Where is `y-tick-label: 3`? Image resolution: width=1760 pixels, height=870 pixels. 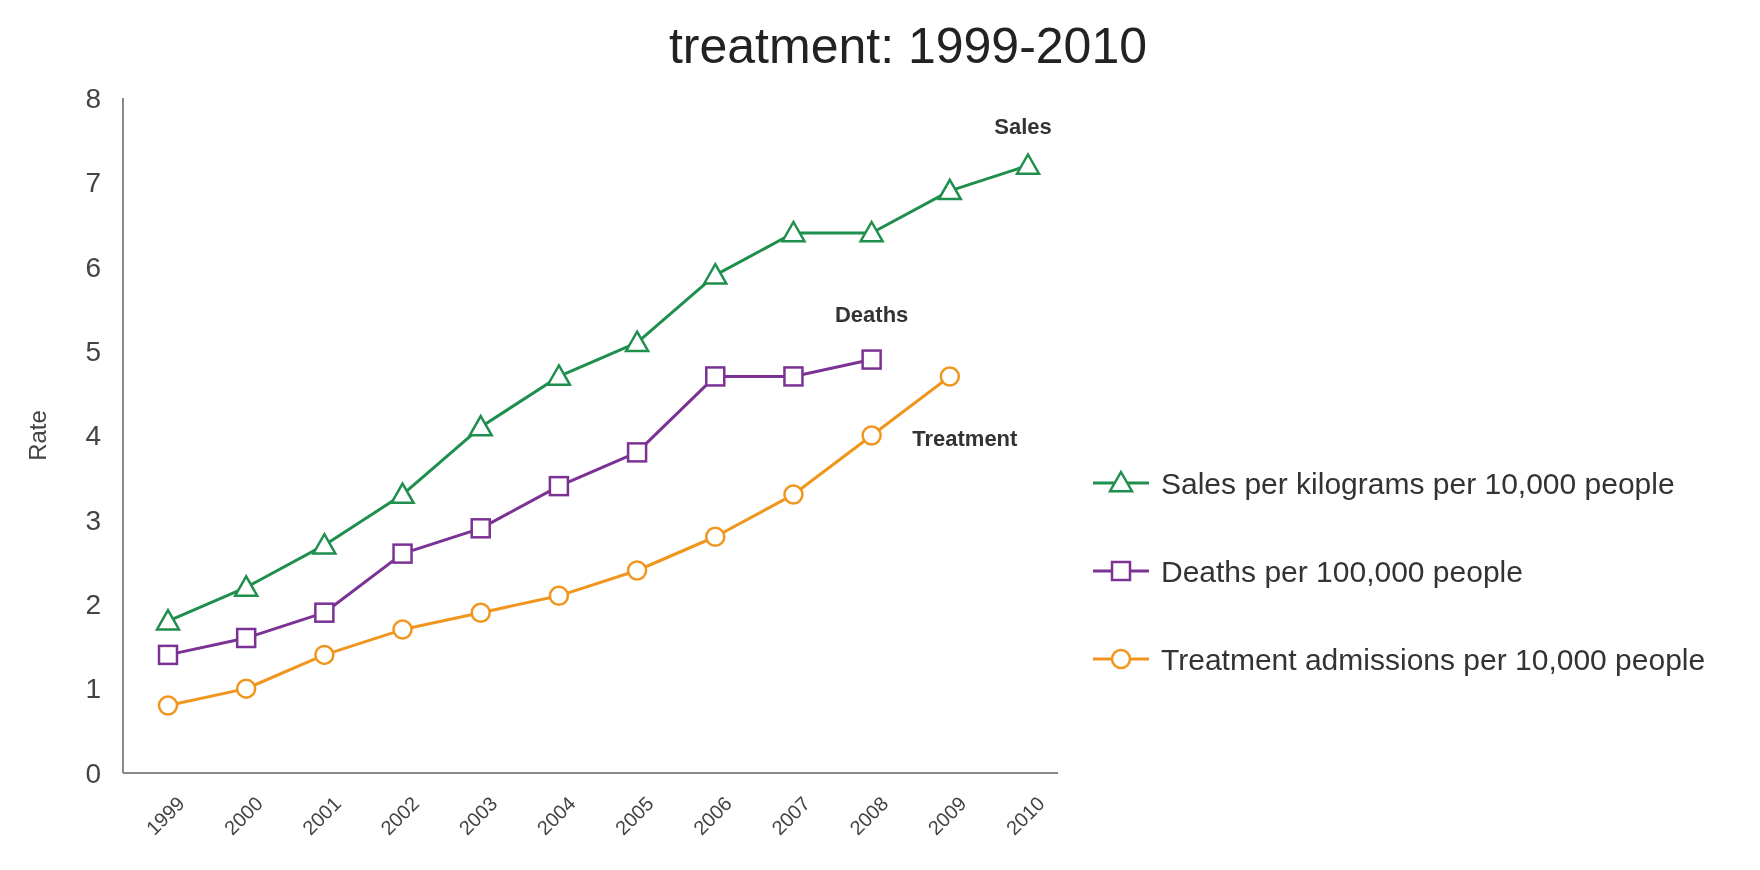
y-tick-label: 3 is located at coordinates (93, 520).